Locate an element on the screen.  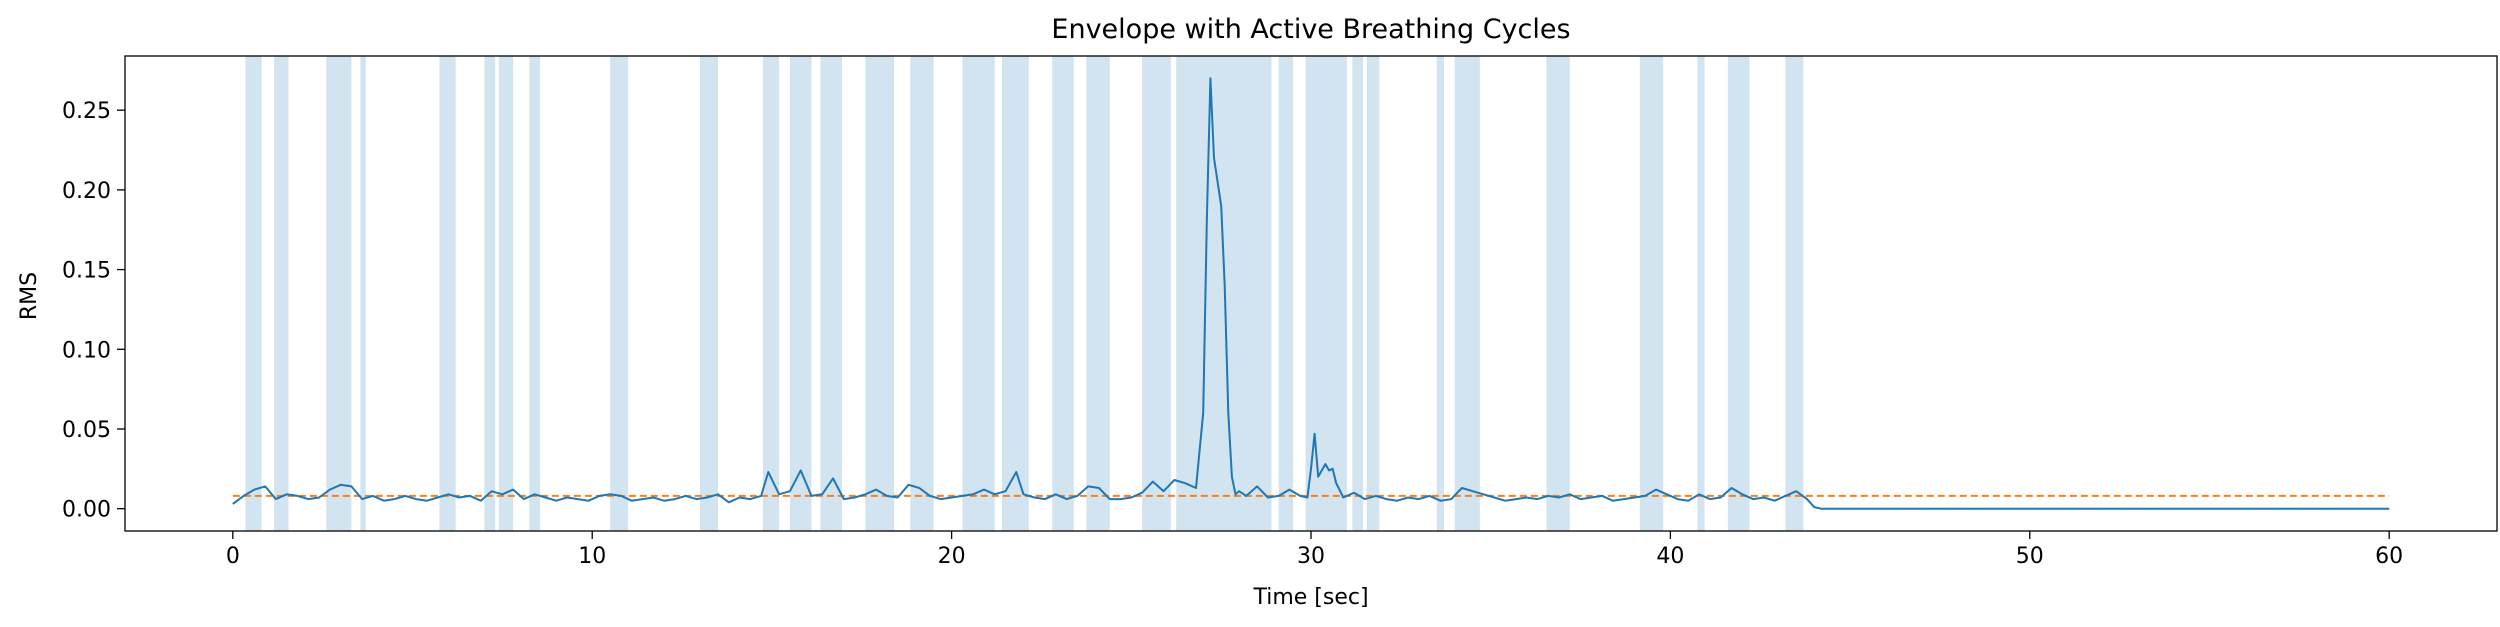
x-tick-label: 30 is located at coordinates (1311, 556).